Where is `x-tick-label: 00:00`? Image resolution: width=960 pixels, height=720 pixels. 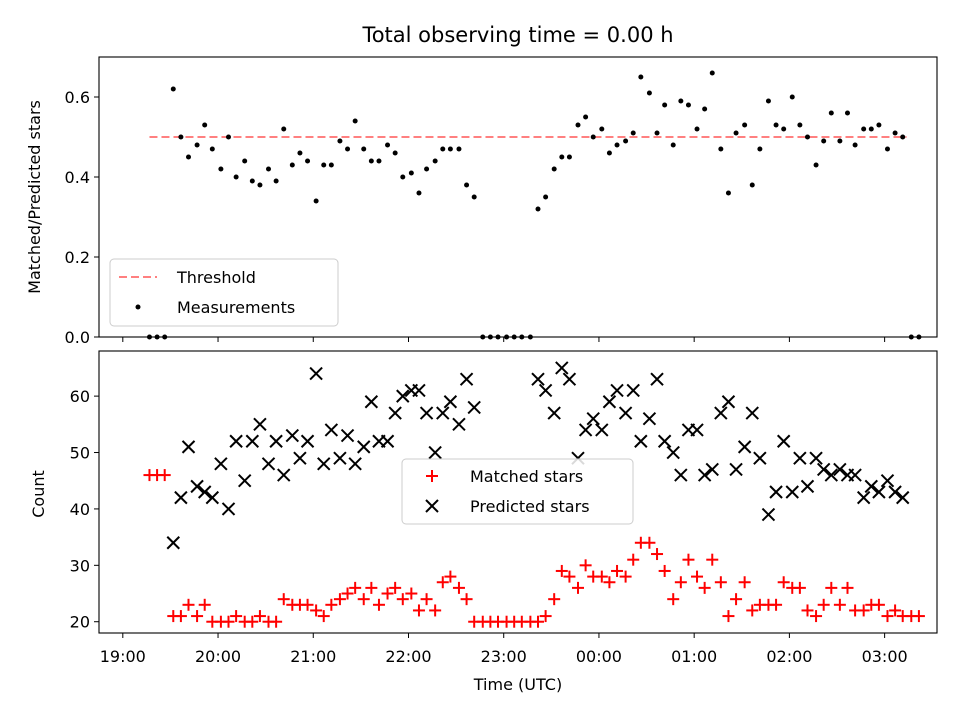
x-tick-label: 00:00 is located at coordinates (599, 656).